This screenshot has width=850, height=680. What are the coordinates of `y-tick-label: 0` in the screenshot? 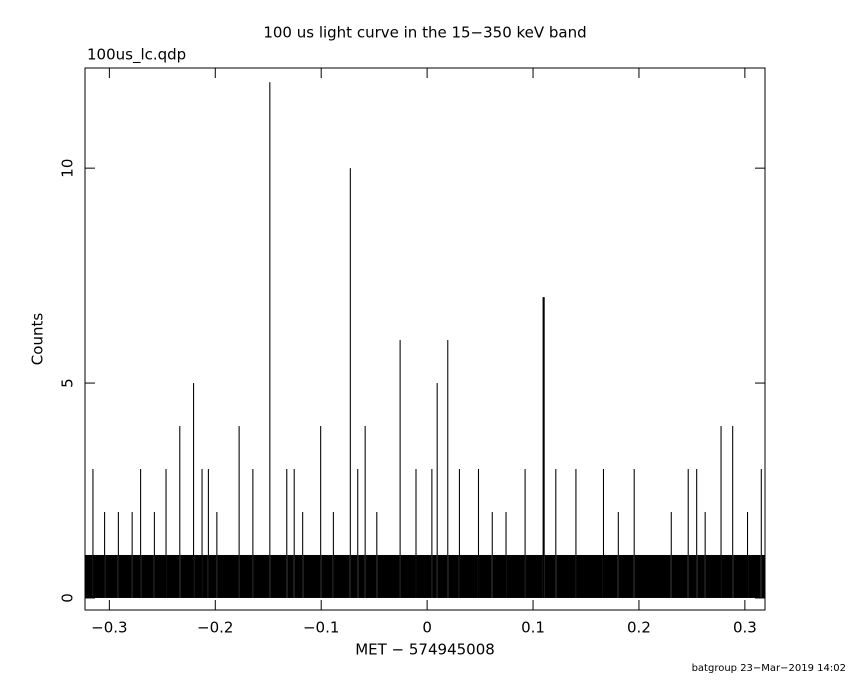 It's located at (68, 598).